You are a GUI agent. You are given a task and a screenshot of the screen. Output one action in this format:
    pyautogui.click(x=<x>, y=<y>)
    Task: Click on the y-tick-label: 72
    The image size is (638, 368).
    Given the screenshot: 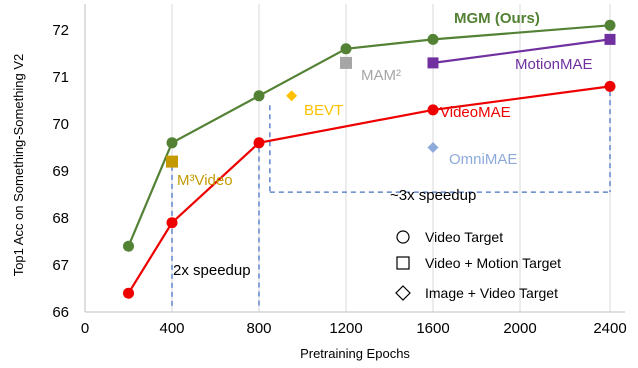 What is the action you would take?
    pyautogui.click(x=60, y=30)
    